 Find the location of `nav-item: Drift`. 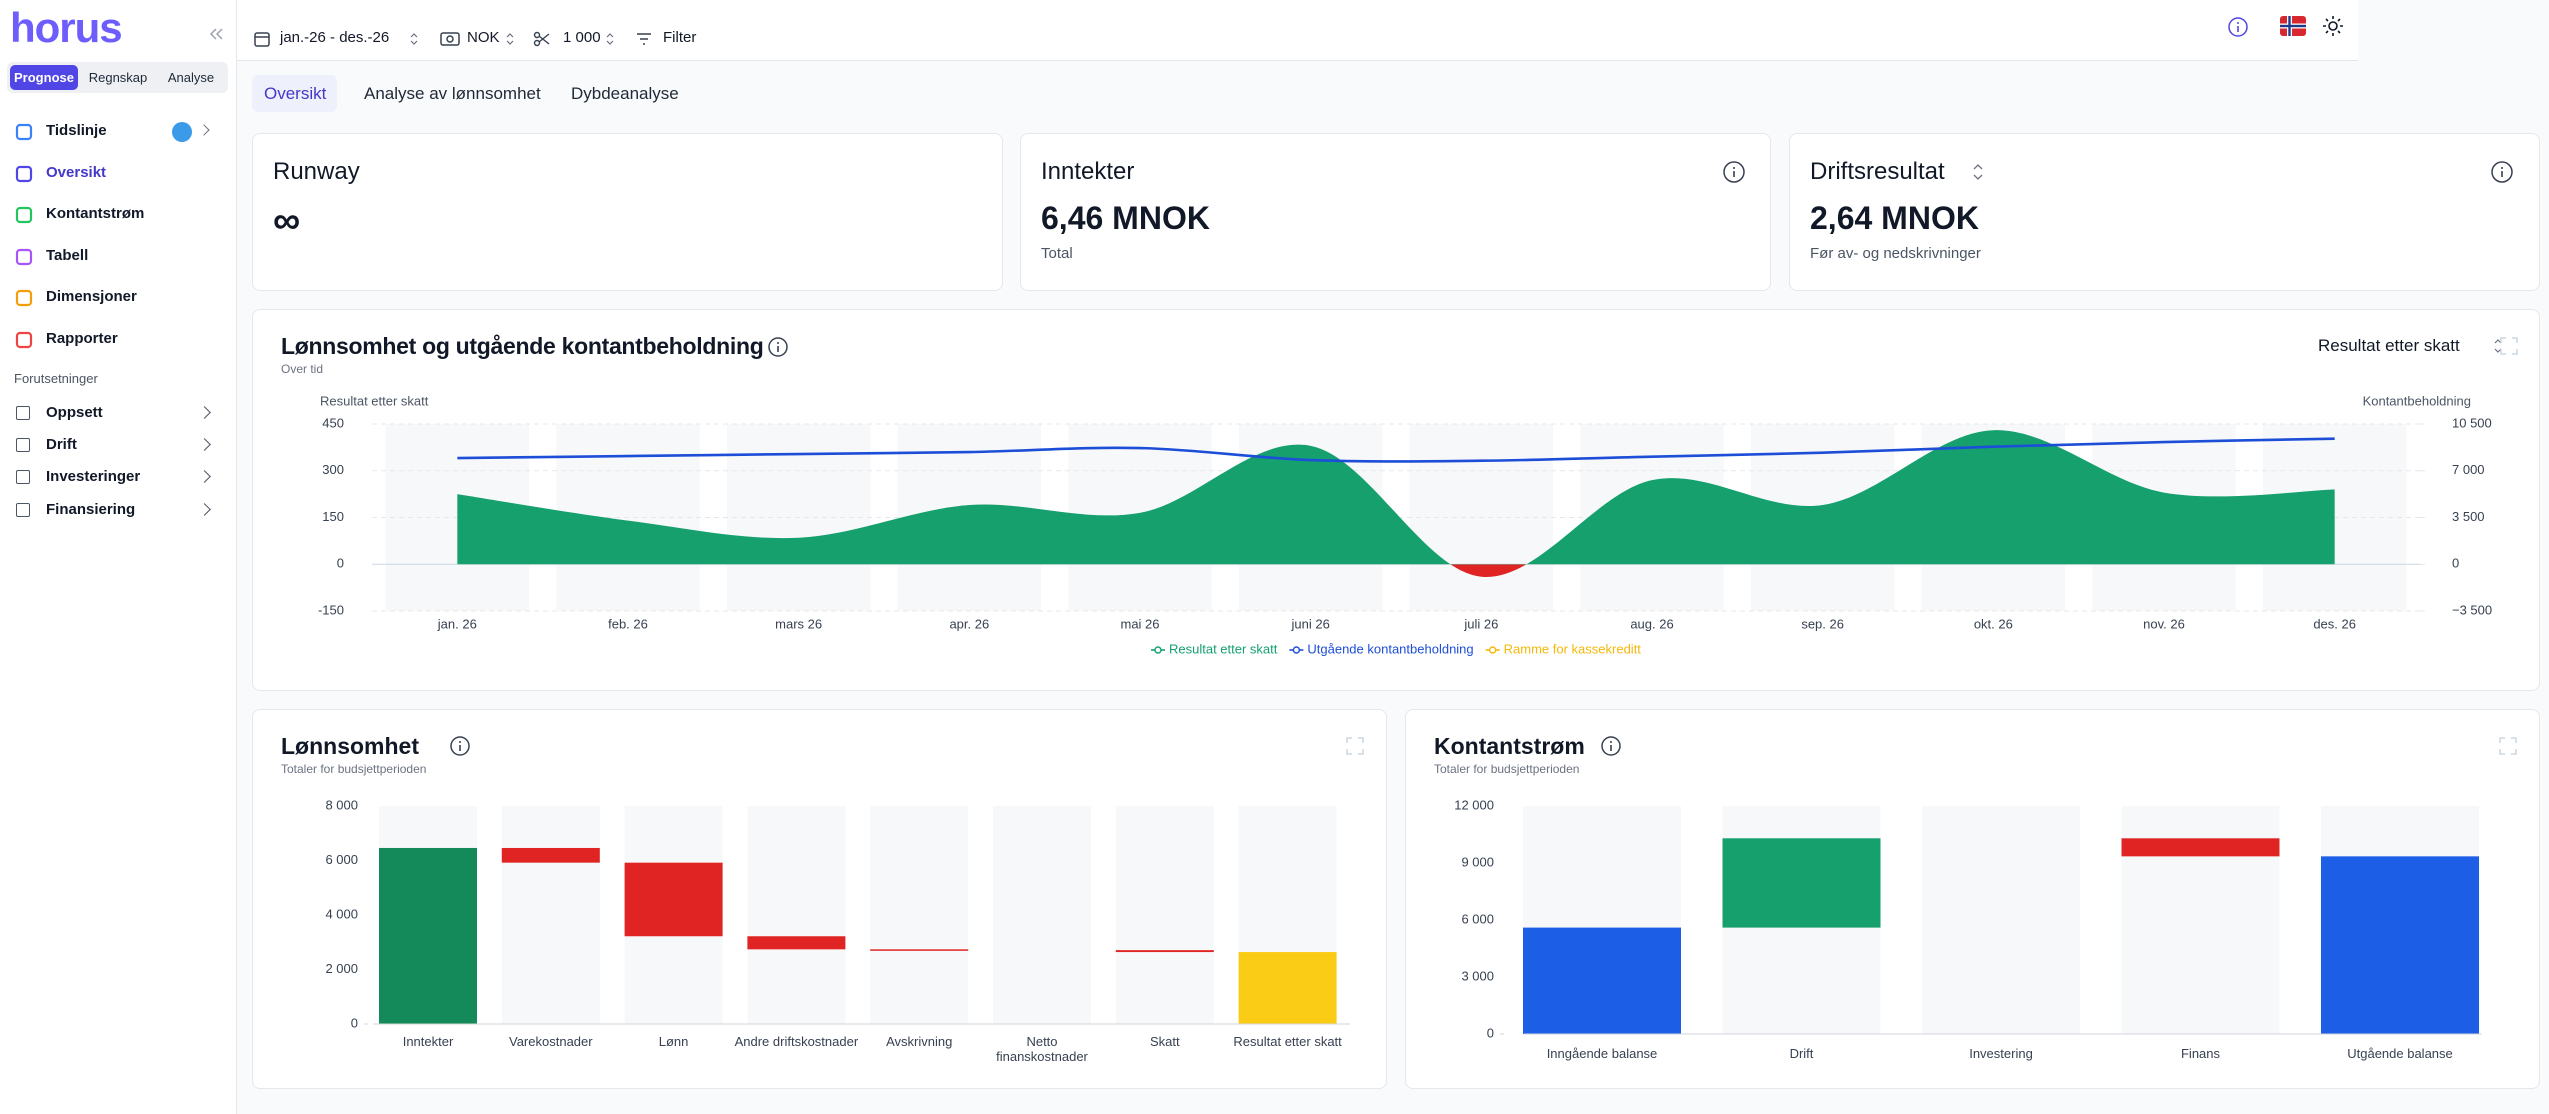

nav-item: Drift is located at coordinates (61, 445).